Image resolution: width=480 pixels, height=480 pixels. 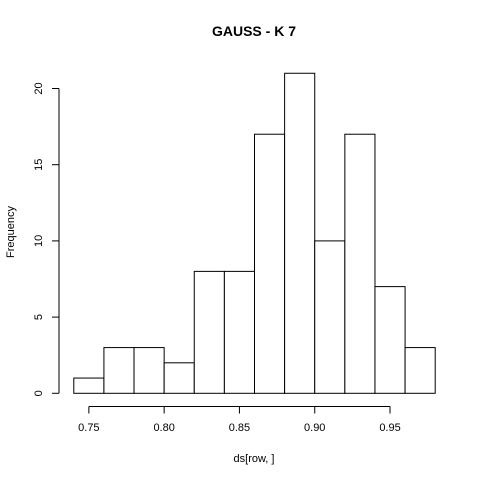 I want to click on x-tick-label: 0.85, so click(x=239, y=428).